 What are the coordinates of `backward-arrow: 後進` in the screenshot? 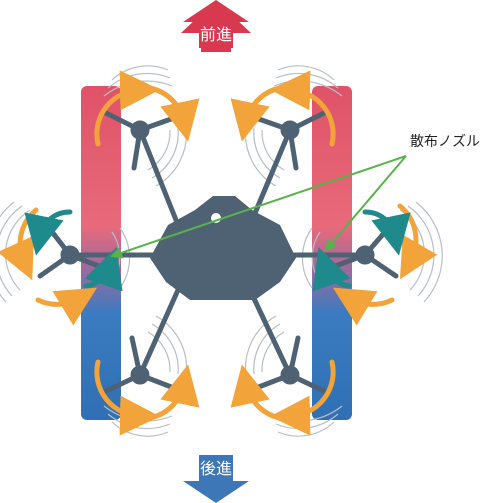 It's located at (216, 479).